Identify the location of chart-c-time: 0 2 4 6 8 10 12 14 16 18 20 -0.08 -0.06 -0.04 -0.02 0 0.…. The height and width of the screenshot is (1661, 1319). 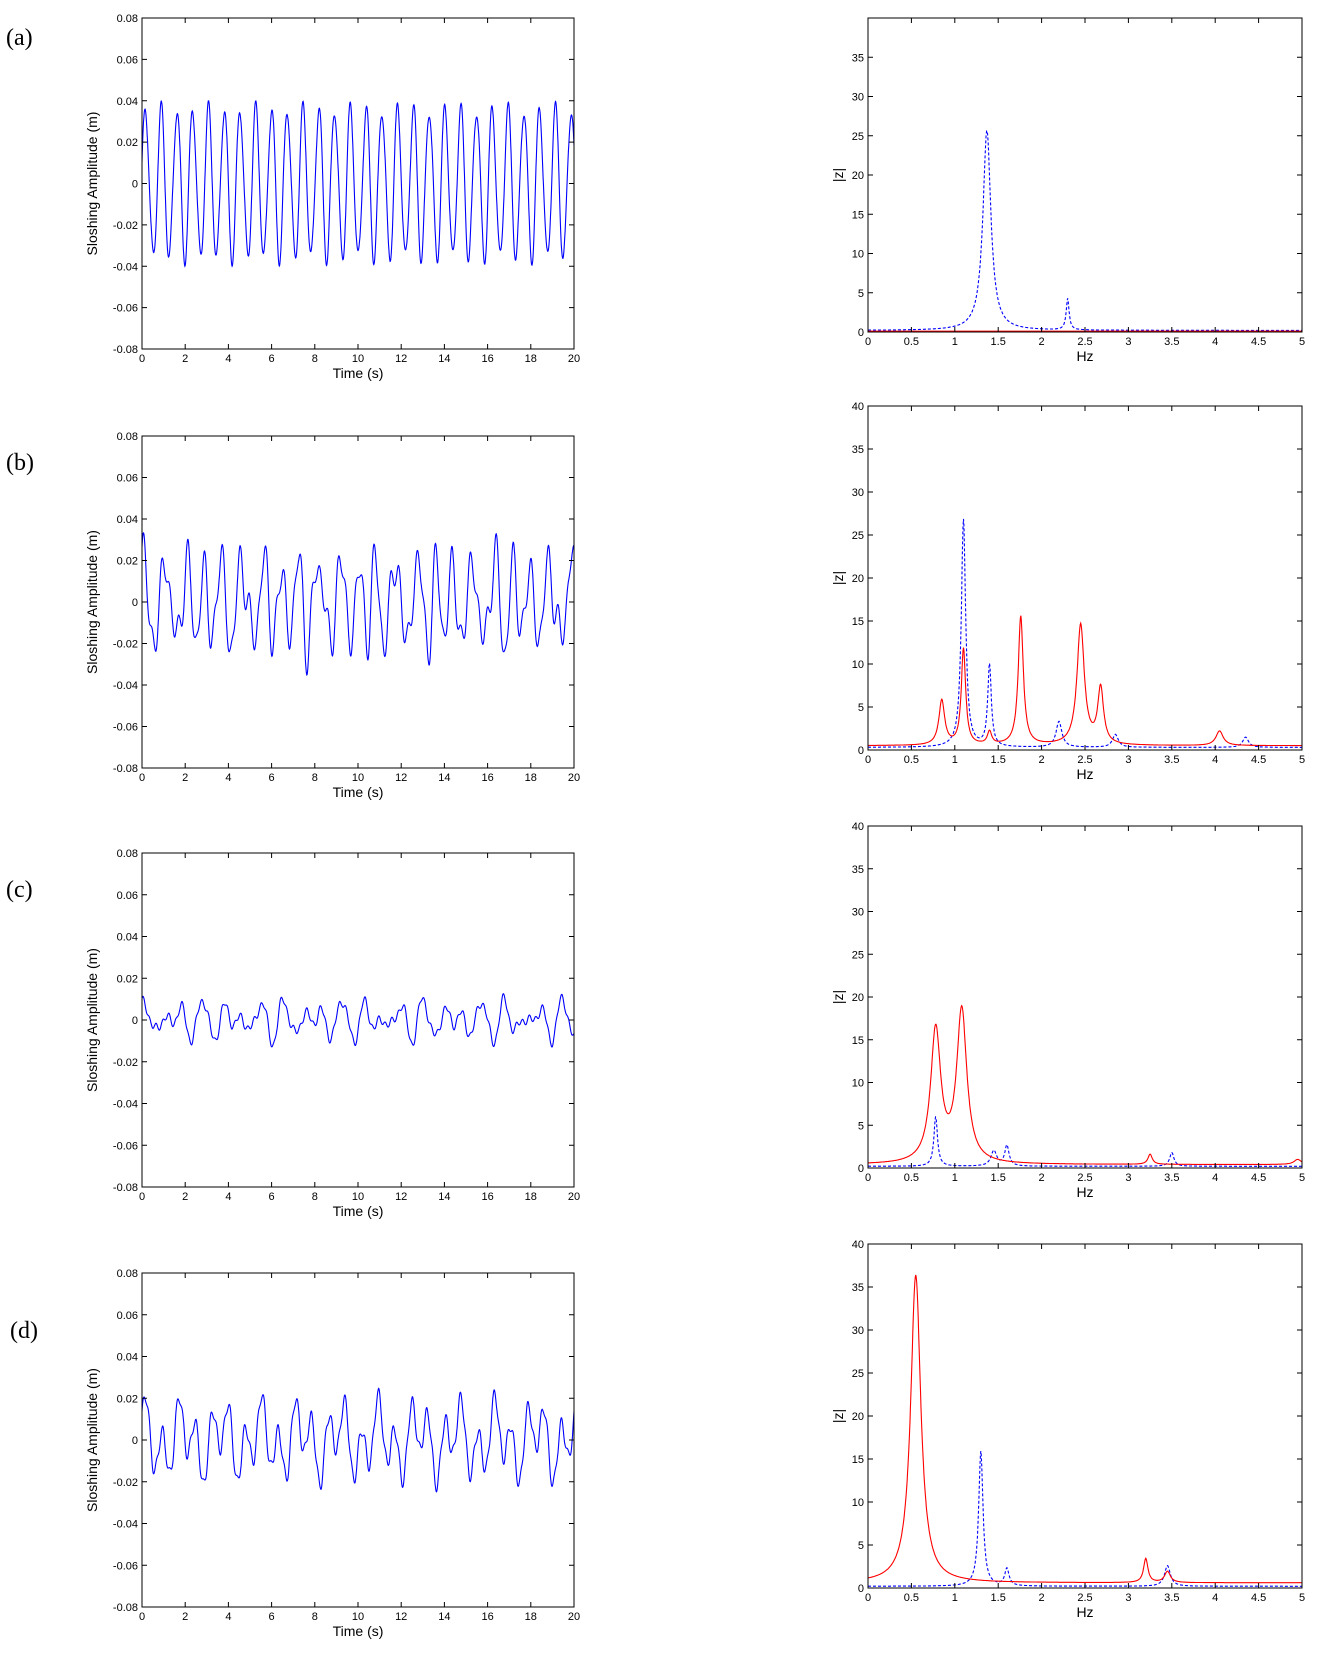
(332, 1033).